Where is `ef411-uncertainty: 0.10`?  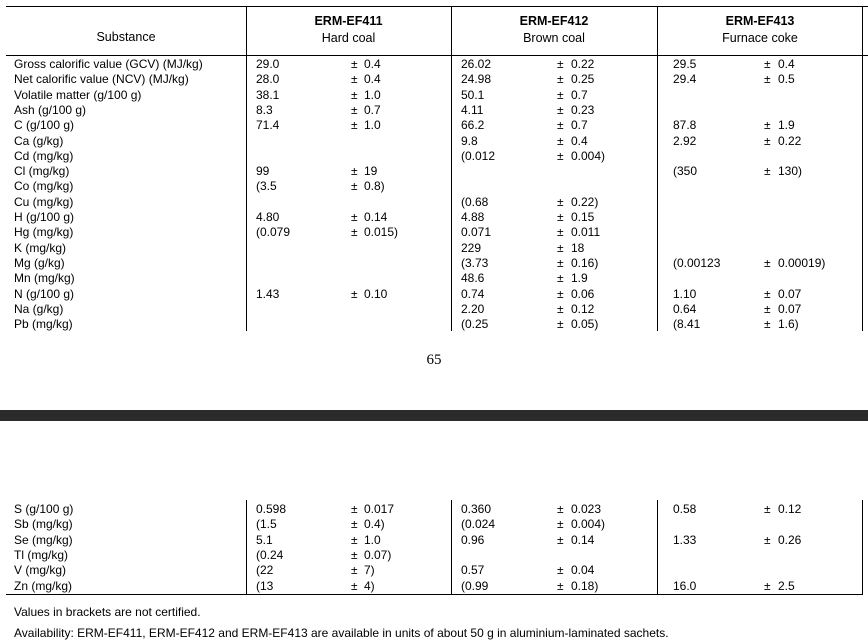 ef411-uncertainty: 0.10 is located at coordinates (376, 293).